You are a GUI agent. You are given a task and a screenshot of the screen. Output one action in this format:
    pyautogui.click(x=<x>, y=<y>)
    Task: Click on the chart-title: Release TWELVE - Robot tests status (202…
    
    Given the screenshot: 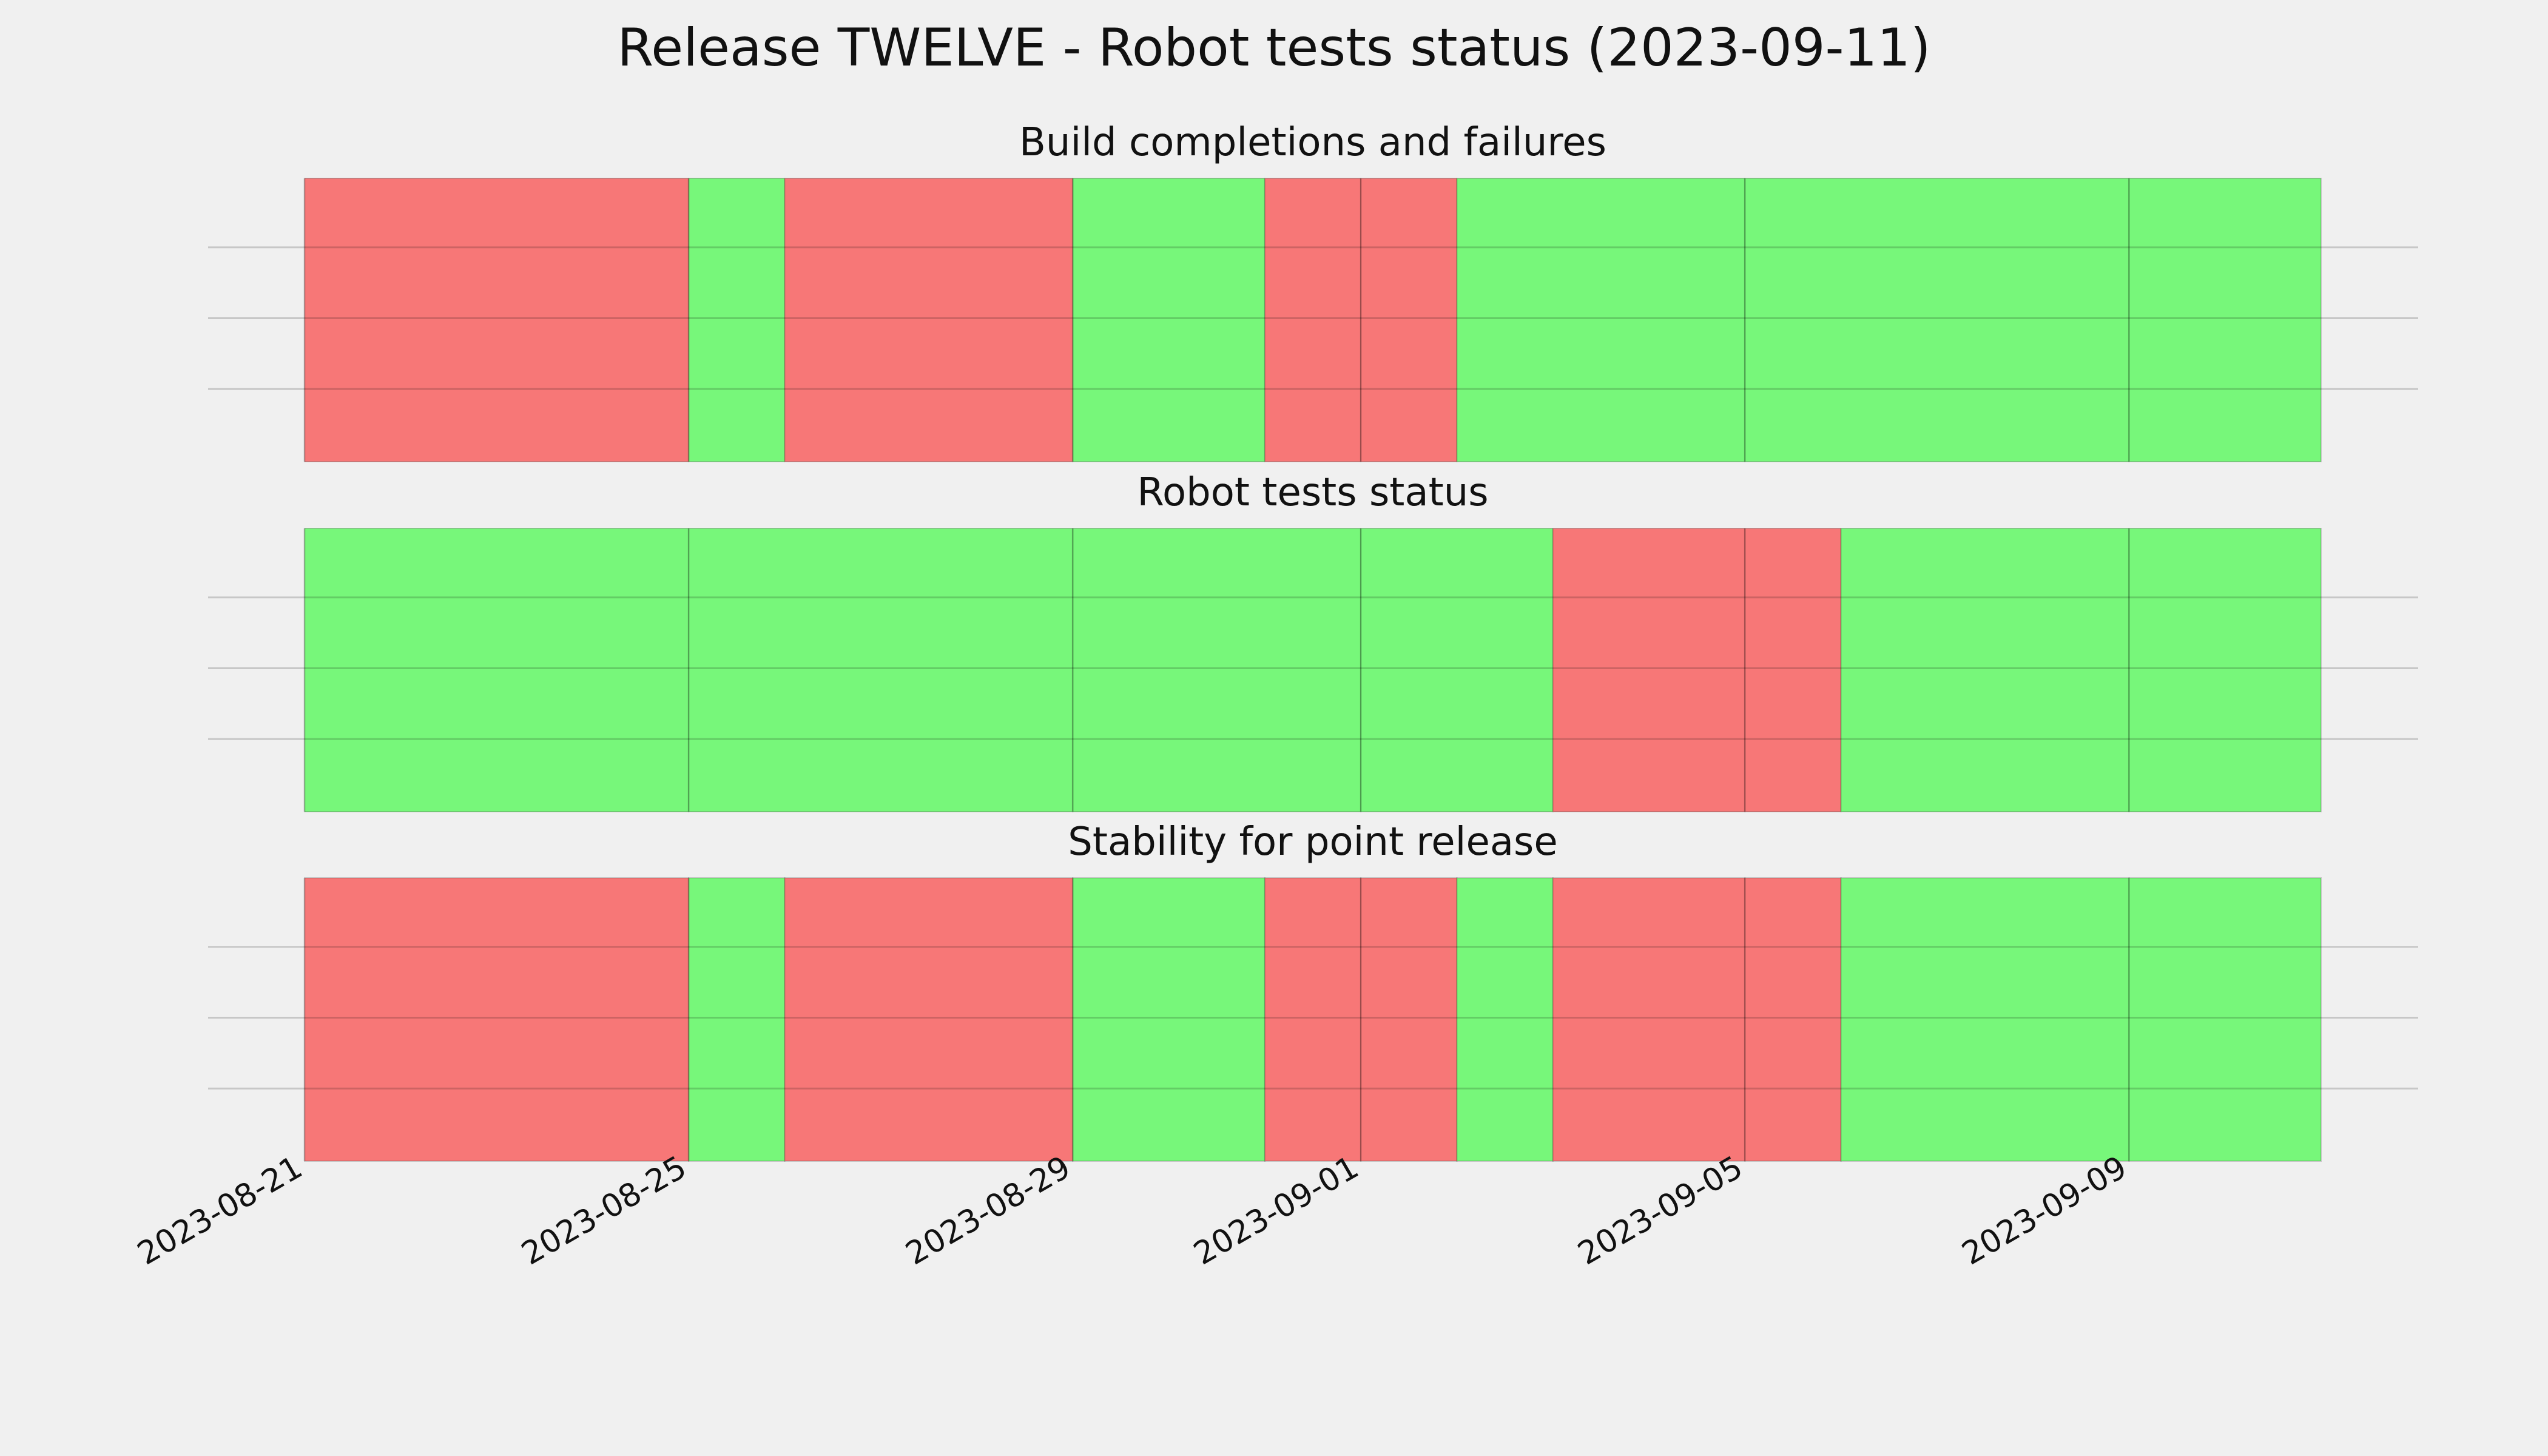 What is the action you would take?
    pyautogui.click(x=1273, y=48)
    